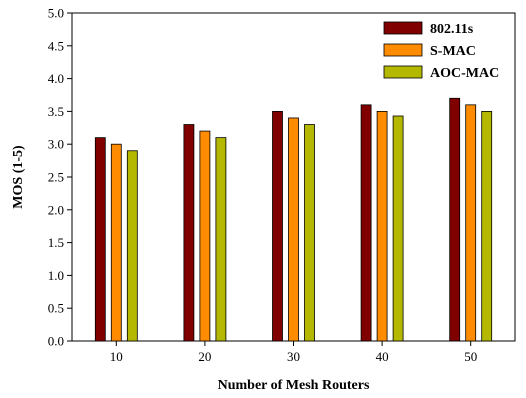 This screenshot has height=398, width=526. What do you see at coordinates (18, 177) in the screenshot?
I see `y-axis-title: MOS (1-5)` at bounding box center [18, 177].